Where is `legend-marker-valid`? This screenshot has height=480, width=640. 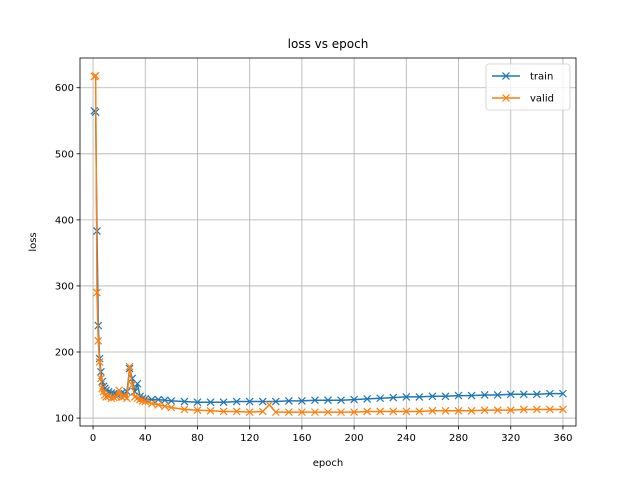 legend-marker-valid is located at coordinates (506, 98).